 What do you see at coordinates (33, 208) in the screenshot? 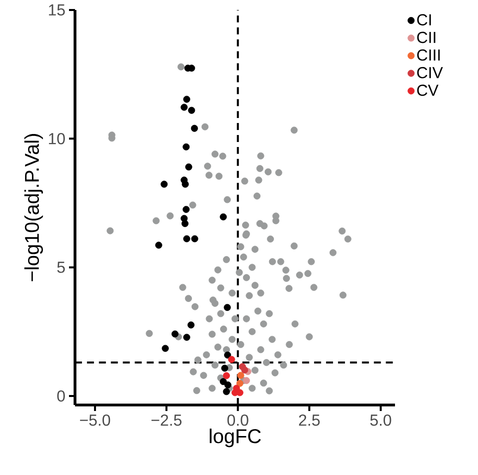
I see `y-axis-title: −log10(adj.P.Val)` at bounding box center [33, 208].